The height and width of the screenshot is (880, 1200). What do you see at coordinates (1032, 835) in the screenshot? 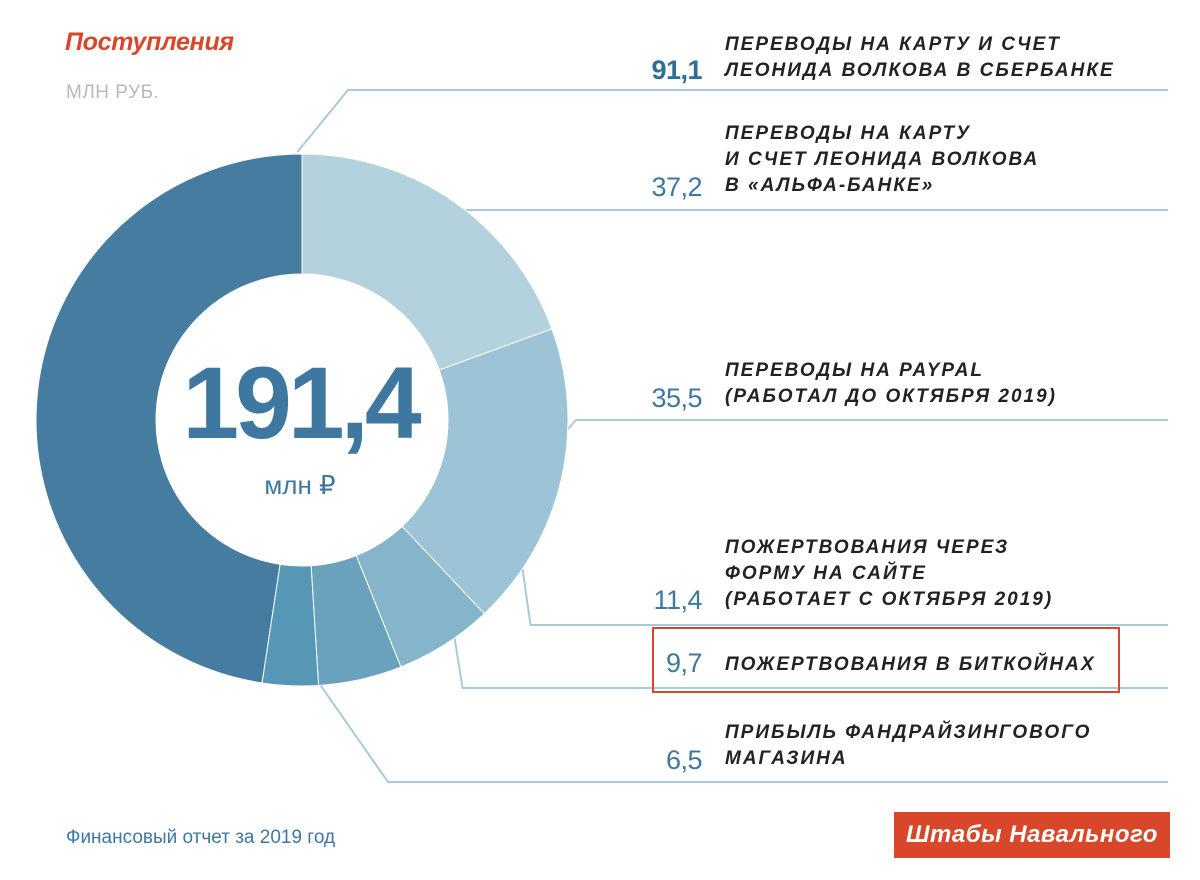
I see `brand-badge: Штабы Навального` at bounding box center [1032, 835].